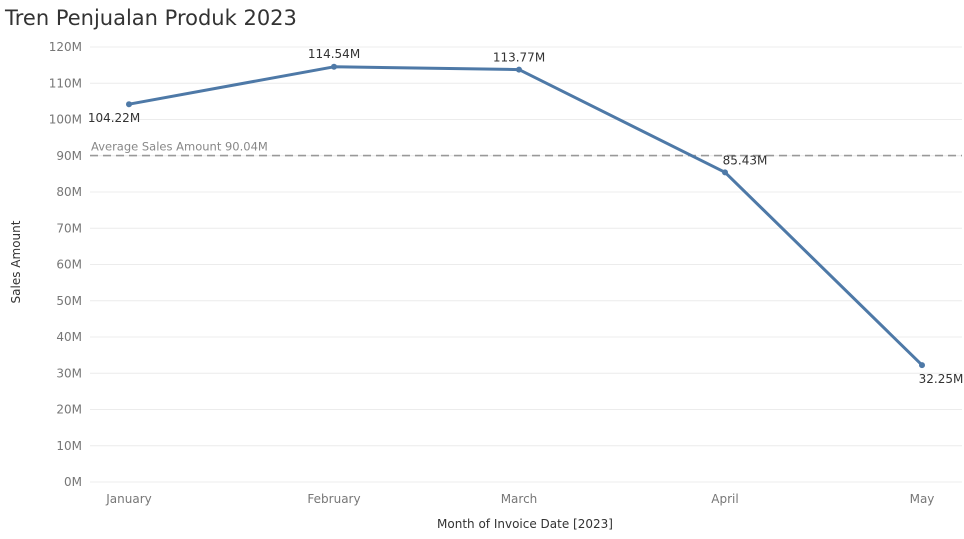  Describe the element at coordinates (69, 446) in the screenshot. I see `y-tick-label: 10M` at that location.